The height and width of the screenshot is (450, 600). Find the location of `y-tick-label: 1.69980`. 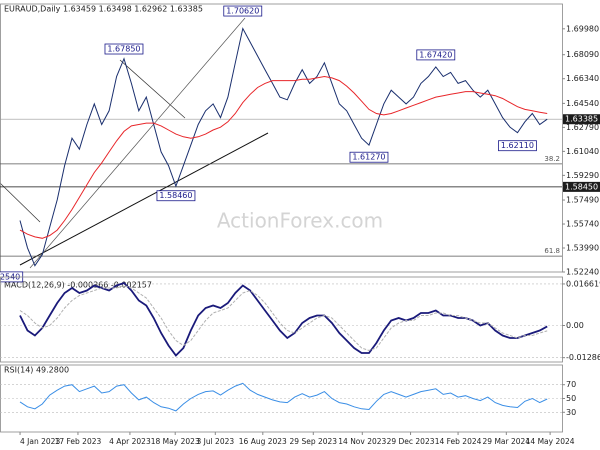

y-tick-label: 1.69980 is located at coordinates (582, 28).